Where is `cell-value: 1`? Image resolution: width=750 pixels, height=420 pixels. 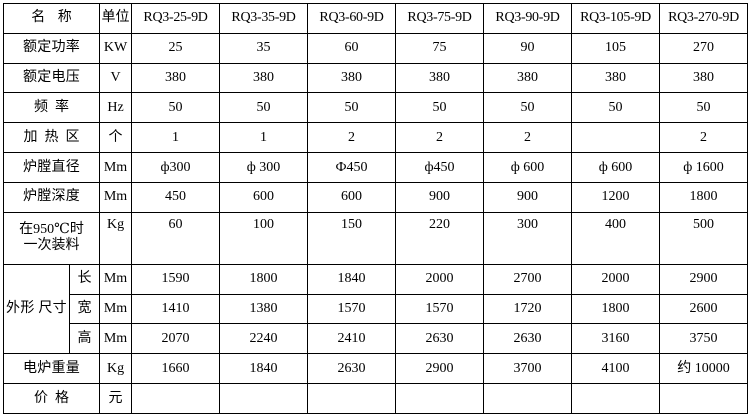 cell-value: 1 is located at coordinates (264, 138).